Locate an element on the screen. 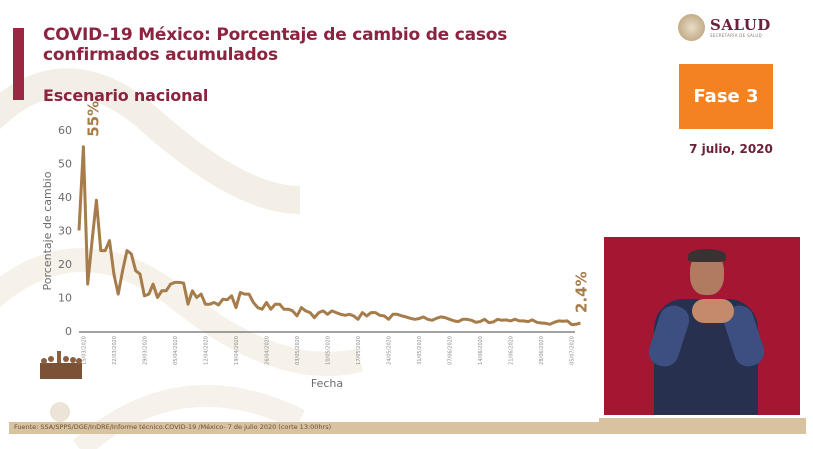 This screenshot has width=813, height=449. x-tick-label: 19/04/2020 is located at coordinates (237, 350).